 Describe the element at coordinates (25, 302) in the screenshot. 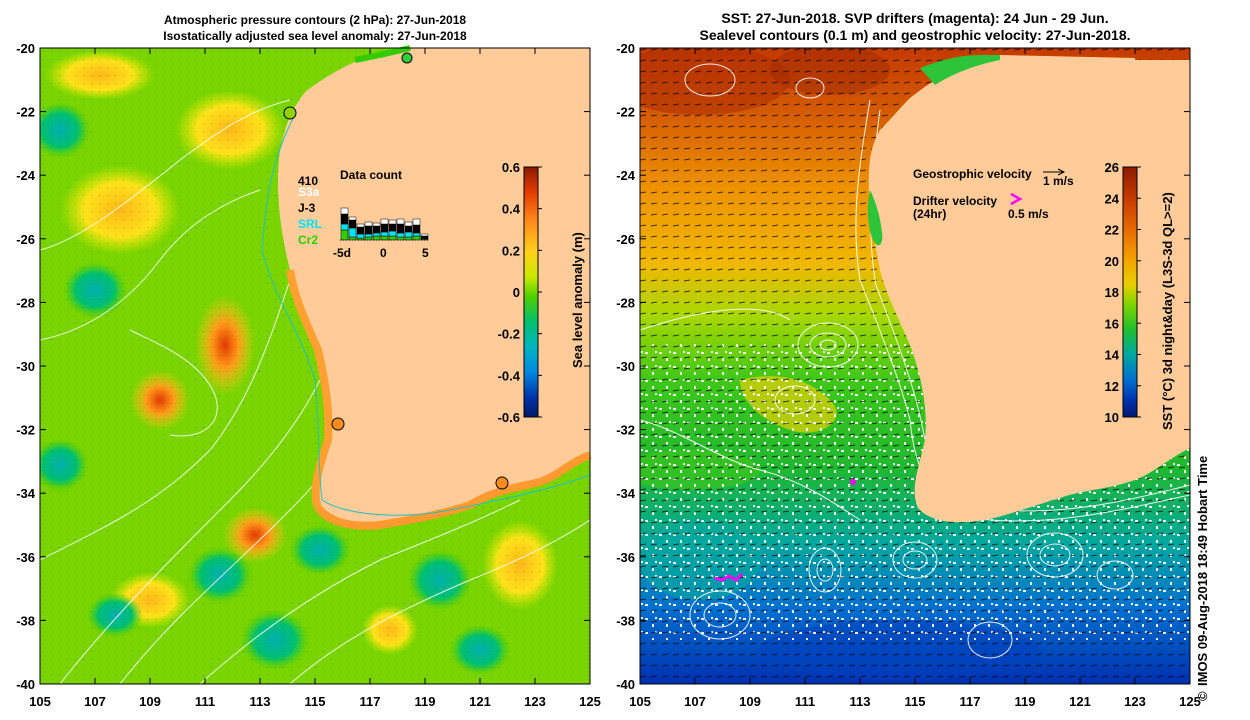

I see `left-ytick-label: -28` at that location.